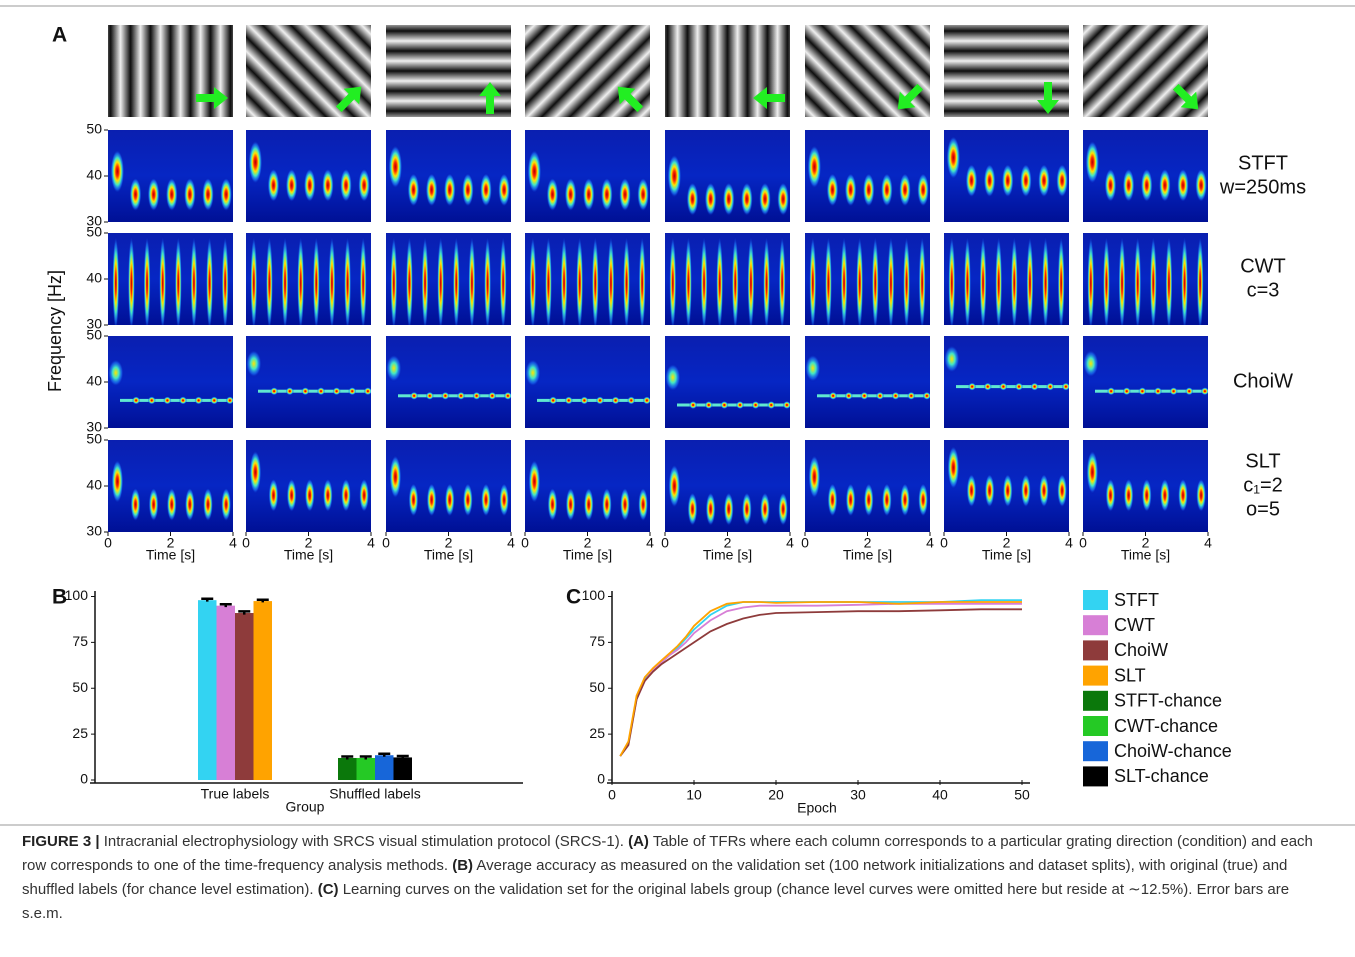 The width and height of the screenshot is (1355, 957). I want to click on caption-text: FIGURE 3 |, so click(61, 841).